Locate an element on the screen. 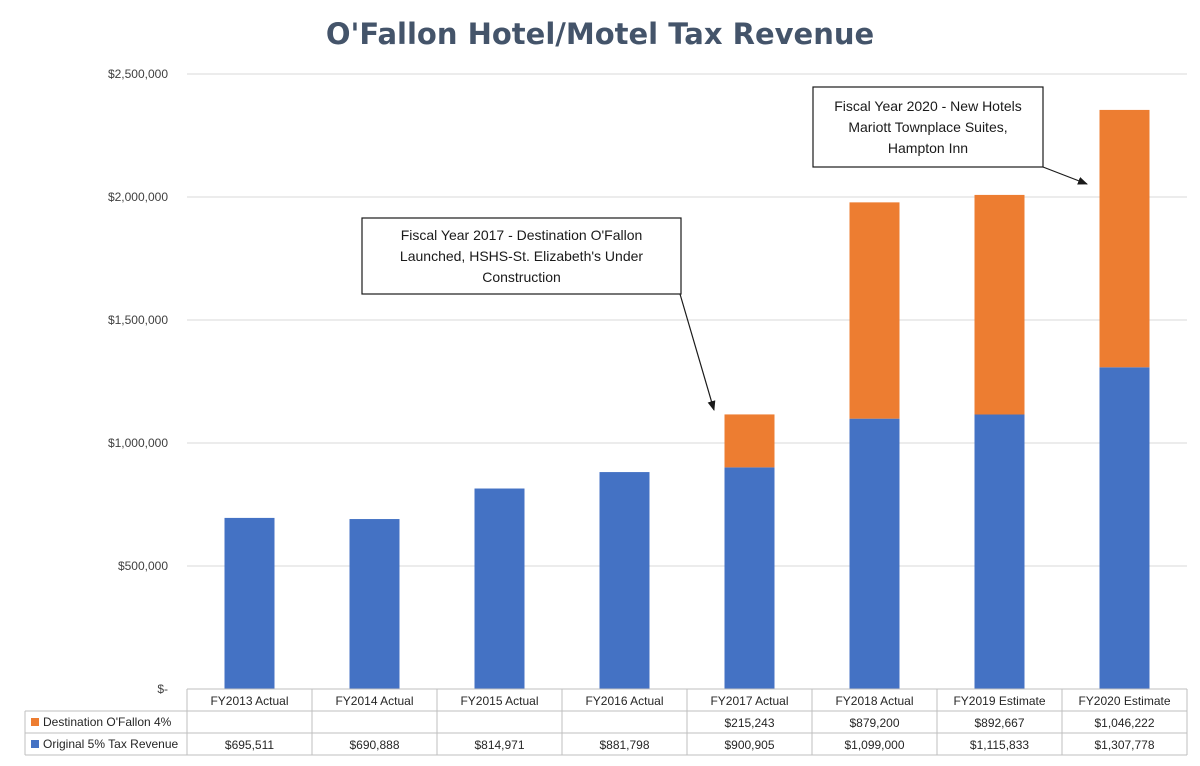 The height and width of the screenshot is (766, 1200). data-value: $690,888 is located at coordinates (374, 745).